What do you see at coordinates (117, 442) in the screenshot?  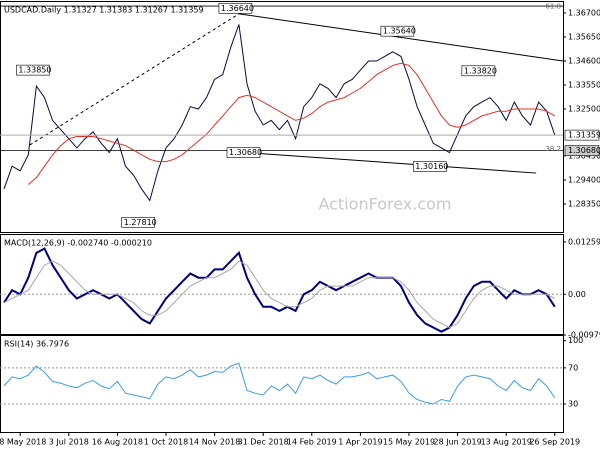 I see `x-tick-label: 16 Aug 2018` at bounding box center [117, 442].